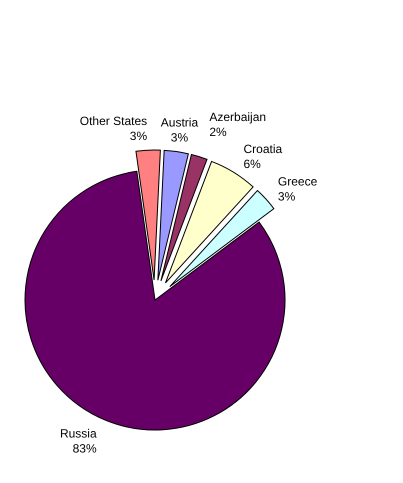  What do you see at coordinates (253, 164) in the screenshot?
I see `data-label: 6%` at bounding box center [253, 164].